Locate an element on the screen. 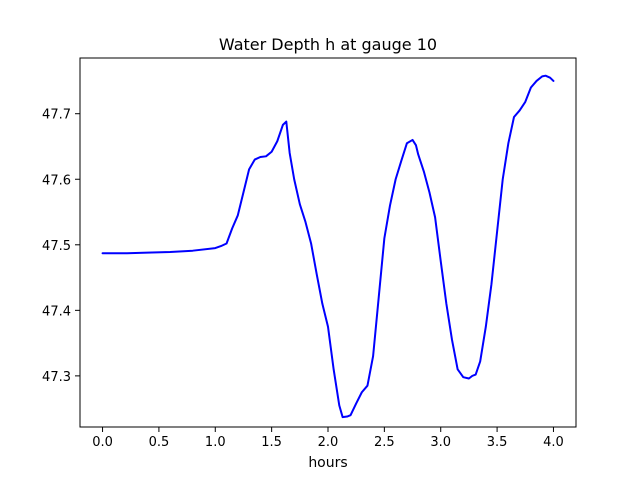 This screenshot has width=640, height=484. x-tick-label: 3.0 is located at coordinates (440, 442).